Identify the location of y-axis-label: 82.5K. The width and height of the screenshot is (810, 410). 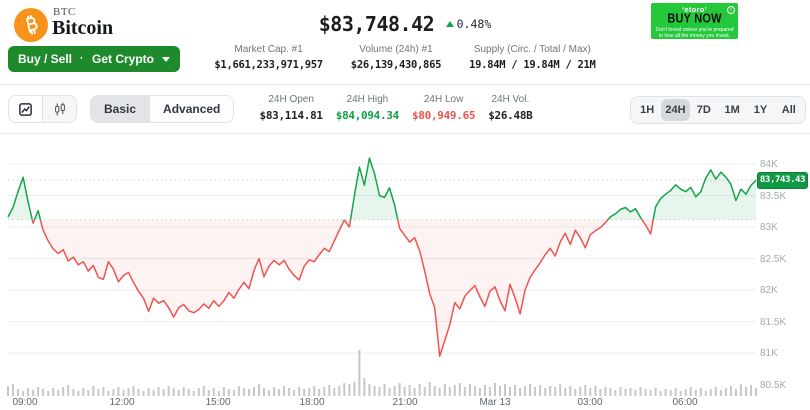
(773, 259).